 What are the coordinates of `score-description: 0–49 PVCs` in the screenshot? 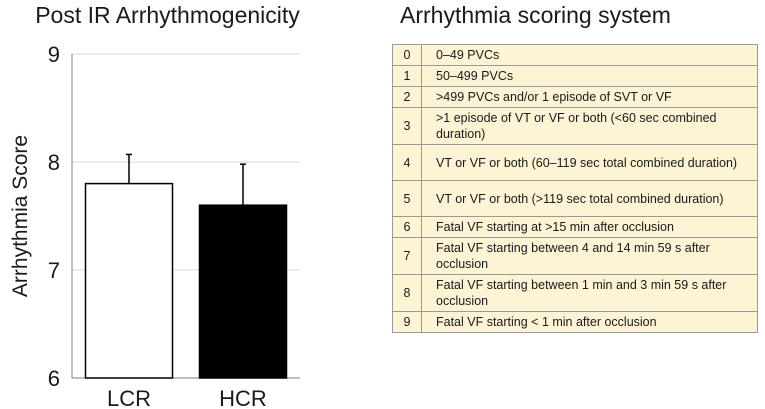 It's located at (589, 55).